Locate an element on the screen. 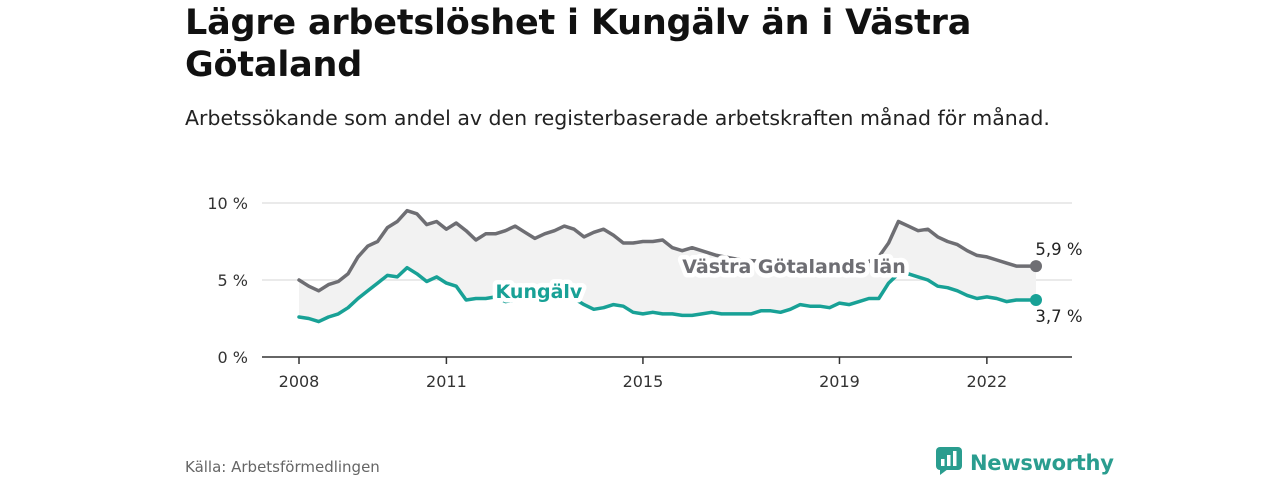 This screenshot has height=480, width=1280. source-note: Källa: Arbetsförmedlingen is located at coordinates (282, 467).